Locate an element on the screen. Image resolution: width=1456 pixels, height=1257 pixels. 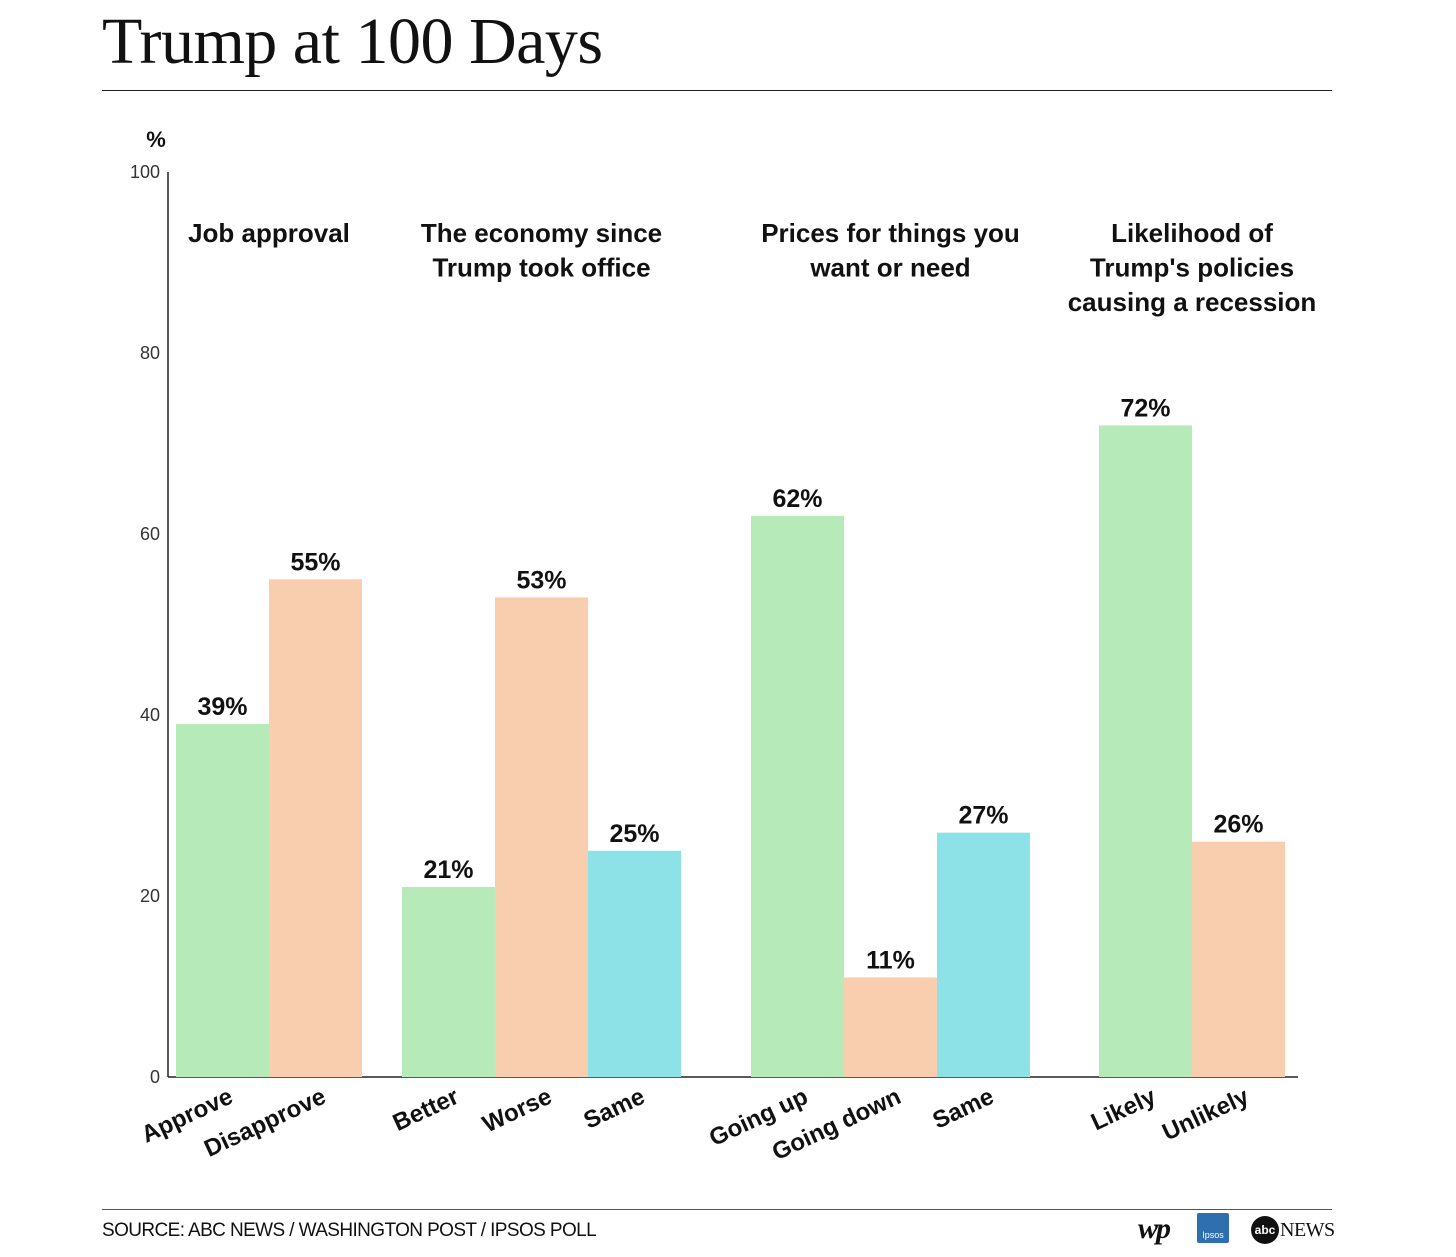
publisher-logos: wp Ipsos abc NEWS is located at coordinates (1235, 1230).